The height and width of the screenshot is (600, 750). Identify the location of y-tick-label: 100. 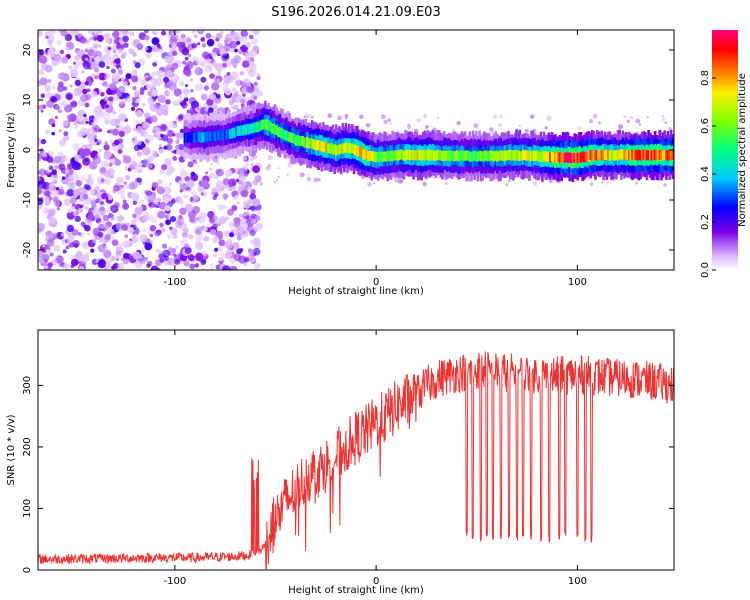
(27, 508).